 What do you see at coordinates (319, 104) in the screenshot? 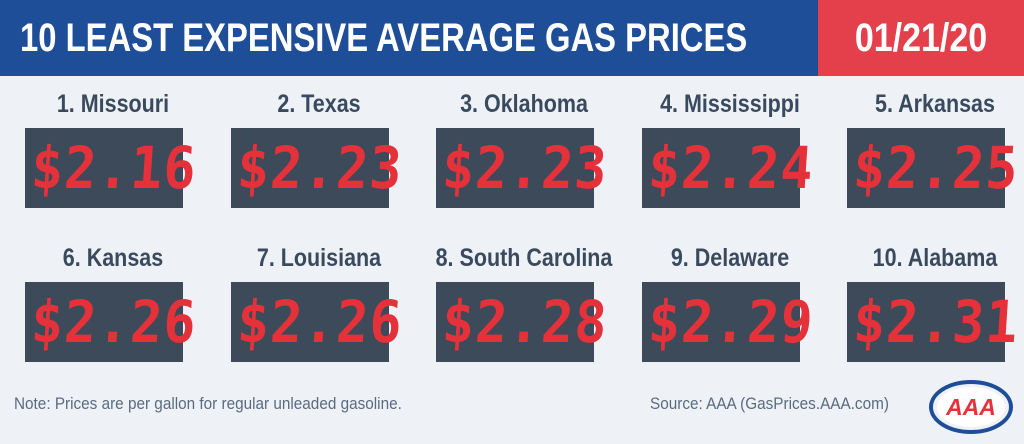
I see `state-label: 2. Texas` at bounding box center [319, 104].